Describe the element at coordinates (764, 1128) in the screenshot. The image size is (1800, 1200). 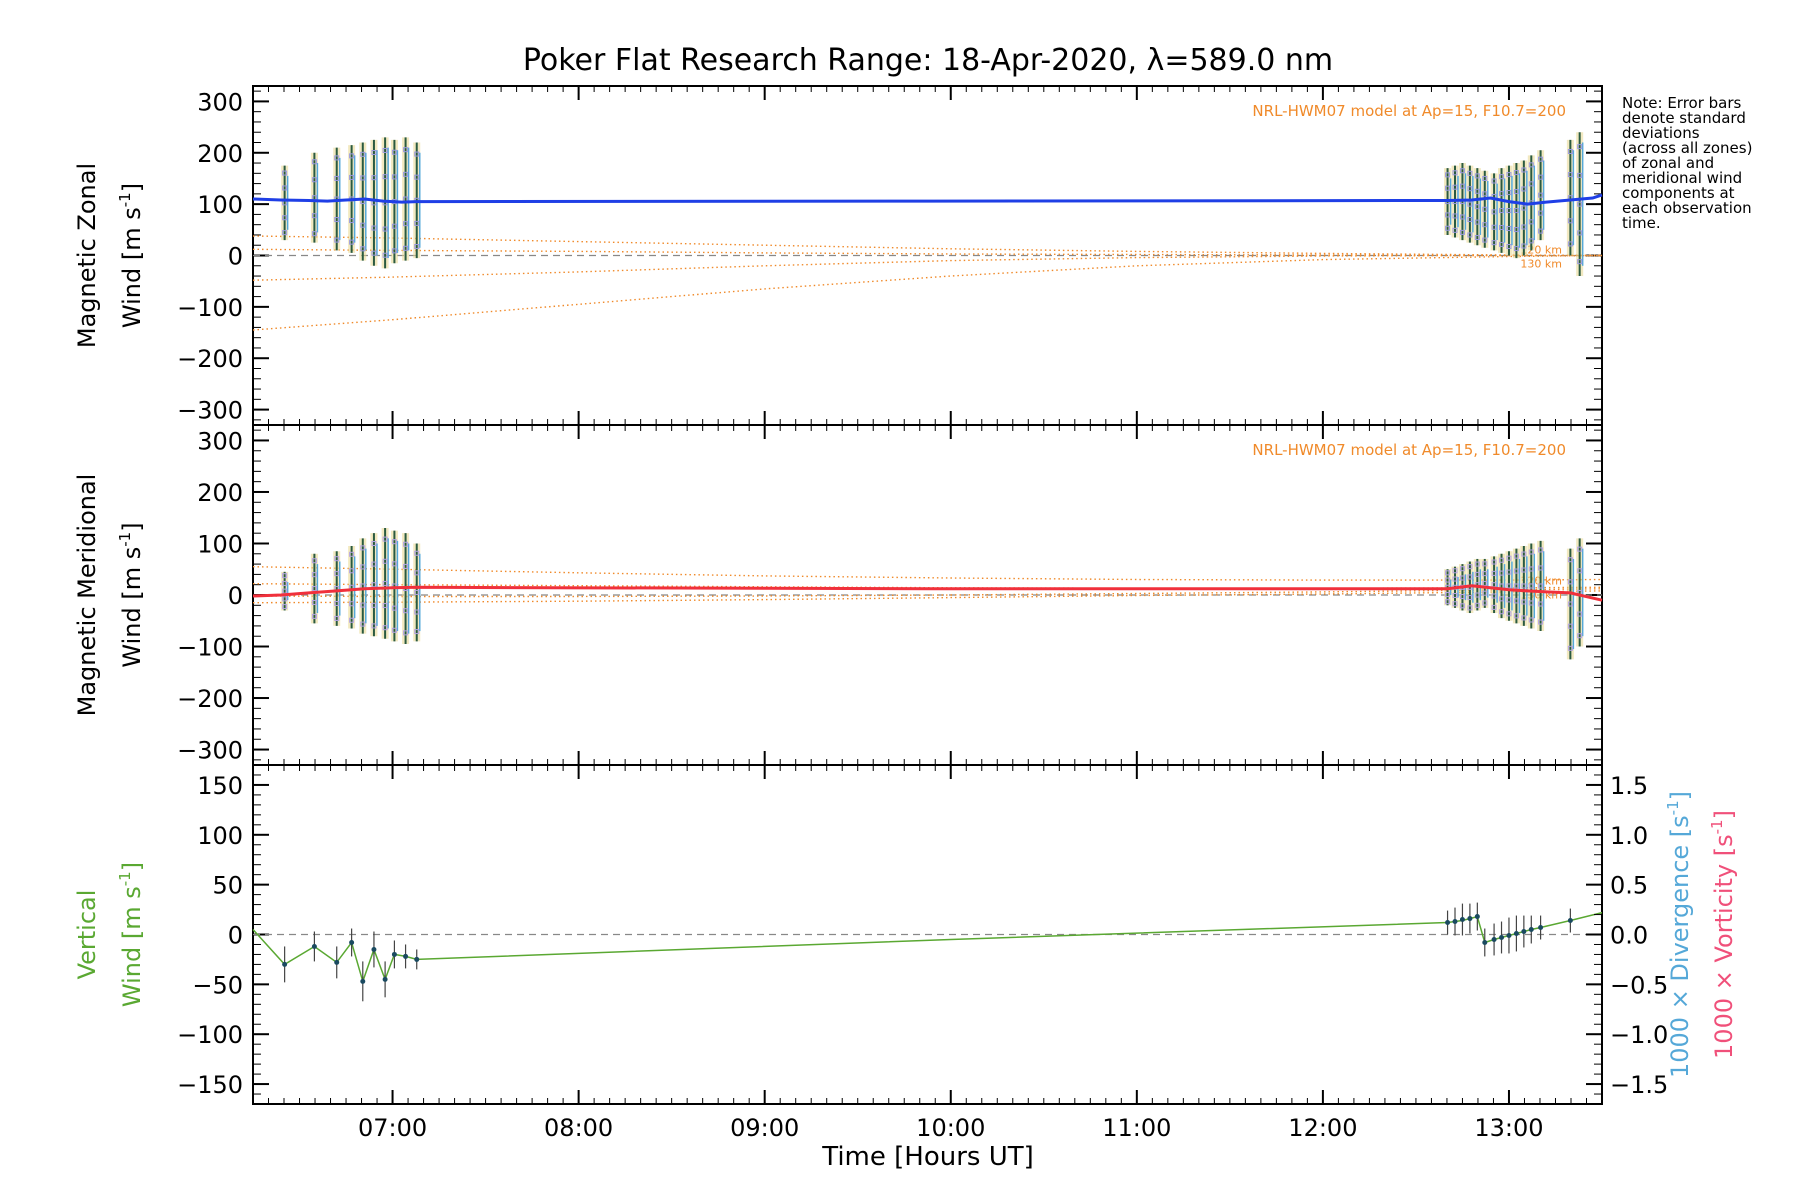
I see `x-tick-label: 09:00` at that location.